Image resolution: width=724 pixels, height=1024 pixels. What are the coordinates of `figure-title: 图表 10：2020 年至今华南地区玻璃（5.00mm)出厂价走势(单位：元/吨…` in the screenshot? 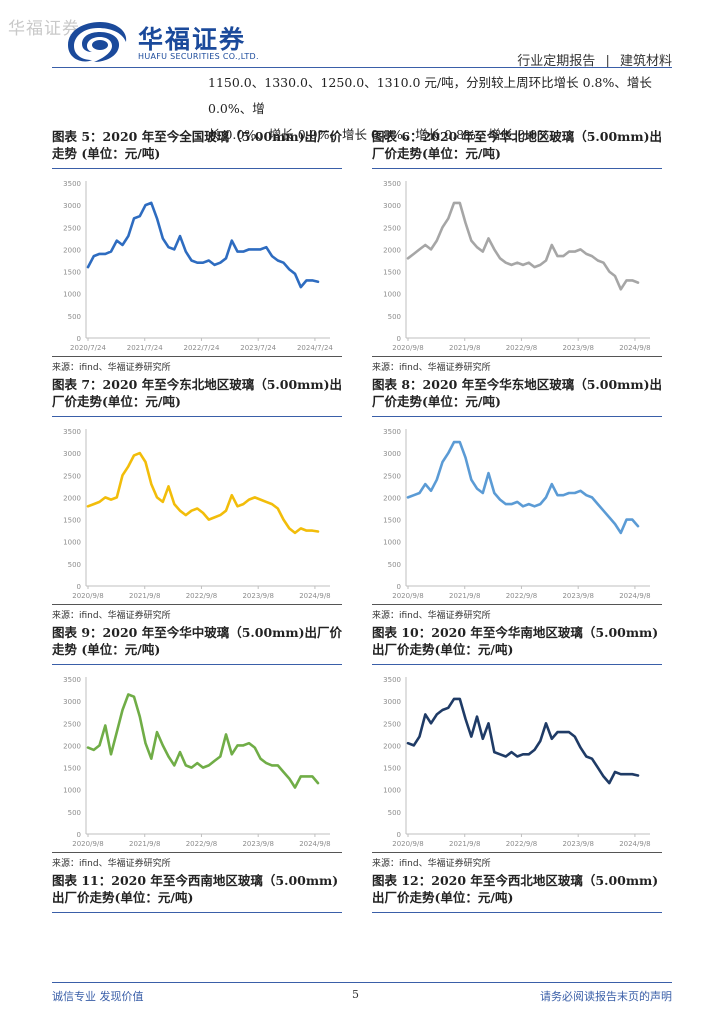 It's located at (515, 641).